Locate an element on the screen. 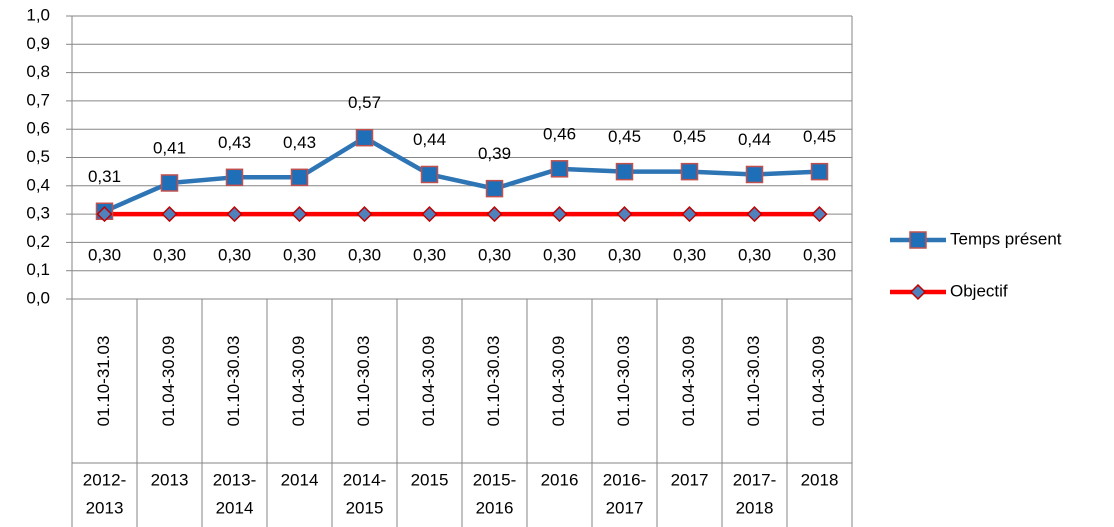 The width and height of the screenshot is (1114, 527). y-tick-label: 0,3 is located at coordinates (38, 213).